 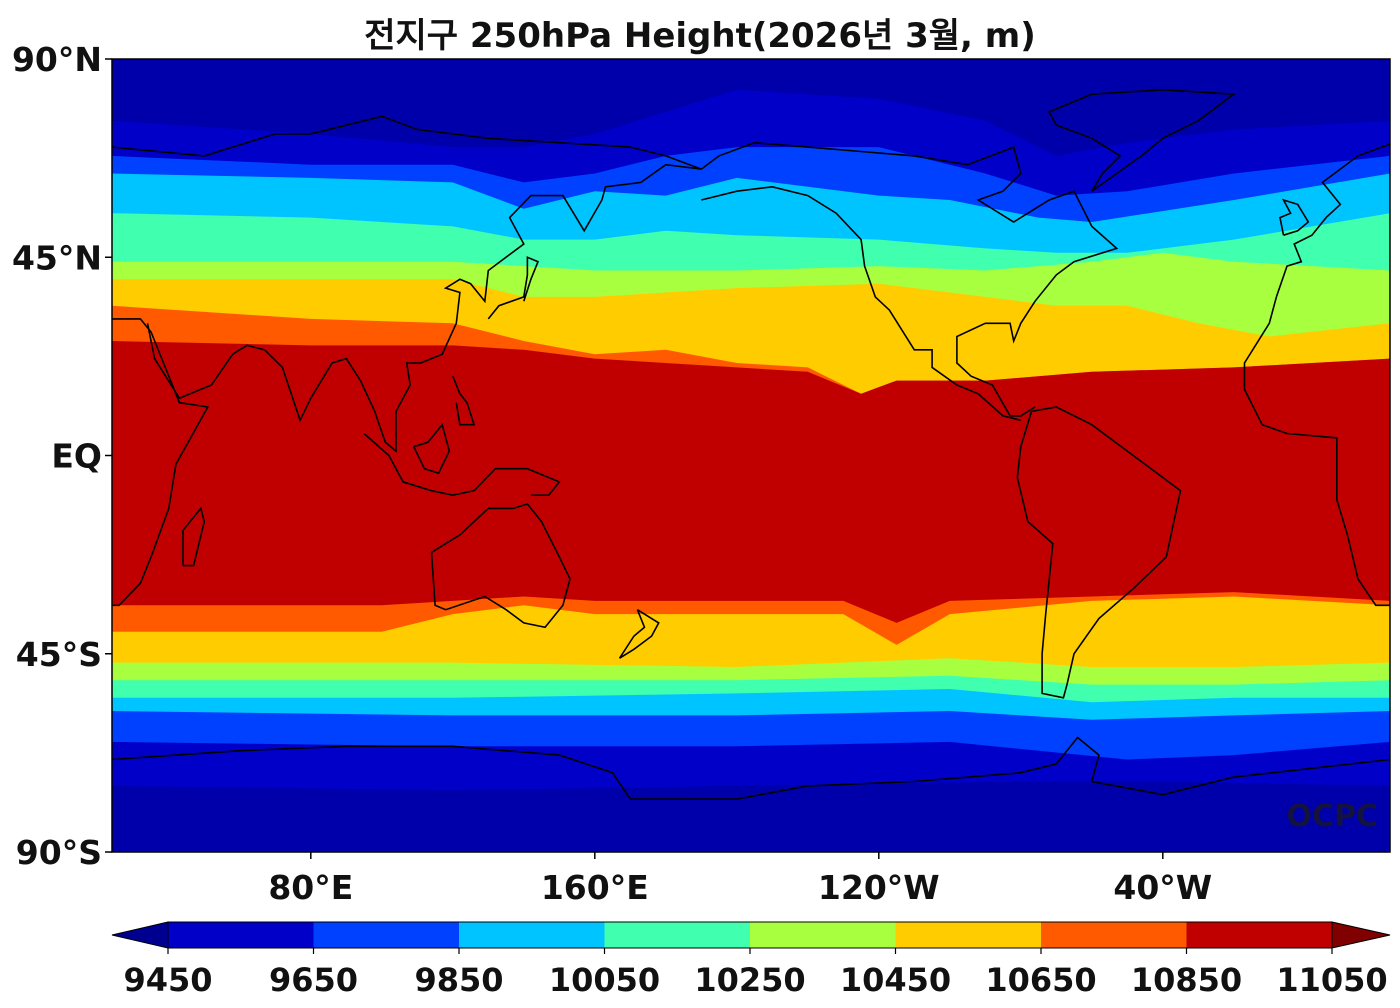 I want to click on coast-japan, so click(x=513, y=288).